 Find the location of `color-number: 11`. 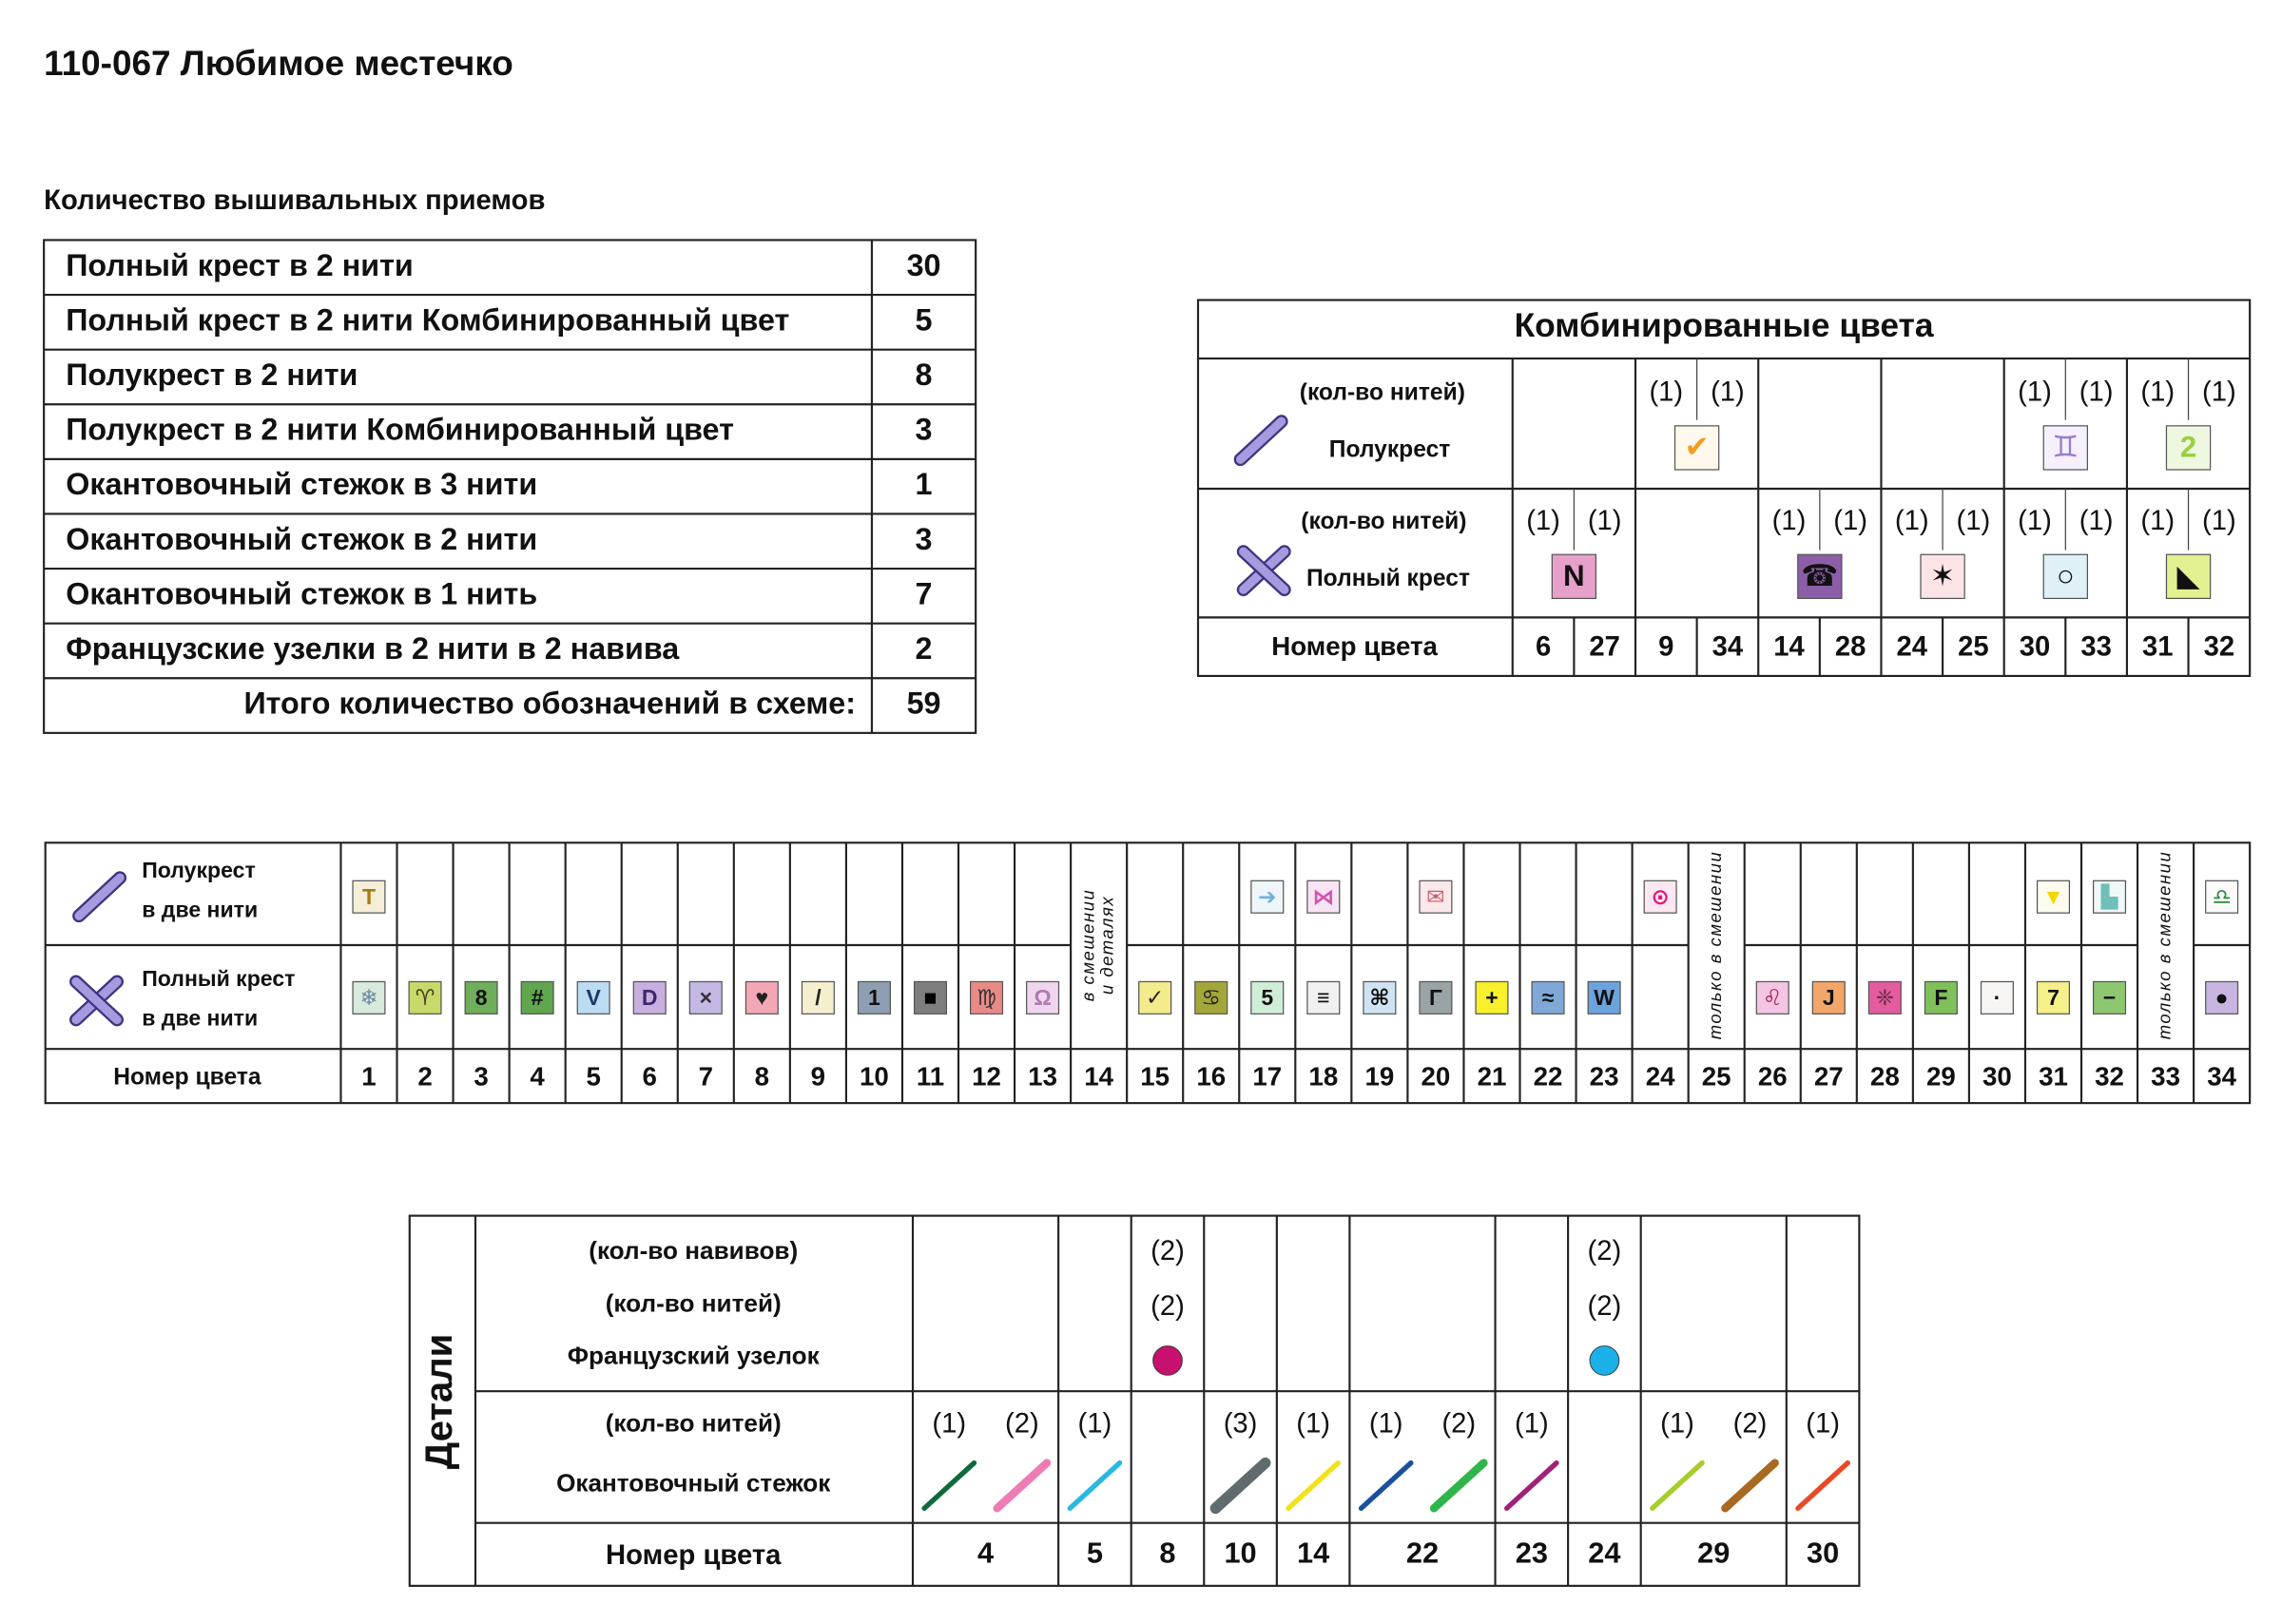

color-number: 11 is located at coordinates (930, 1076).